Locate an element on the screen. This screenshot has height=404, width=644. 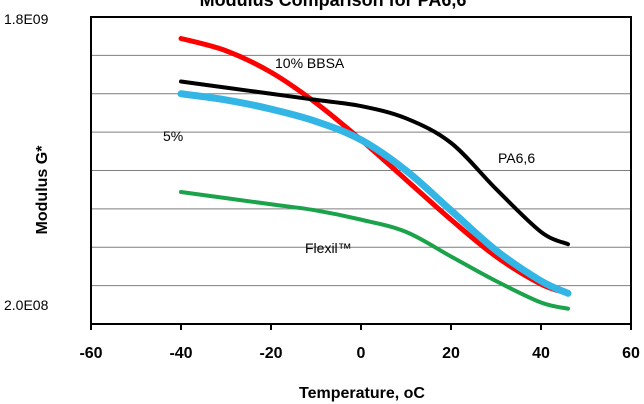
y-axis-title: Modulus G* is located at coordinates (42, 190).